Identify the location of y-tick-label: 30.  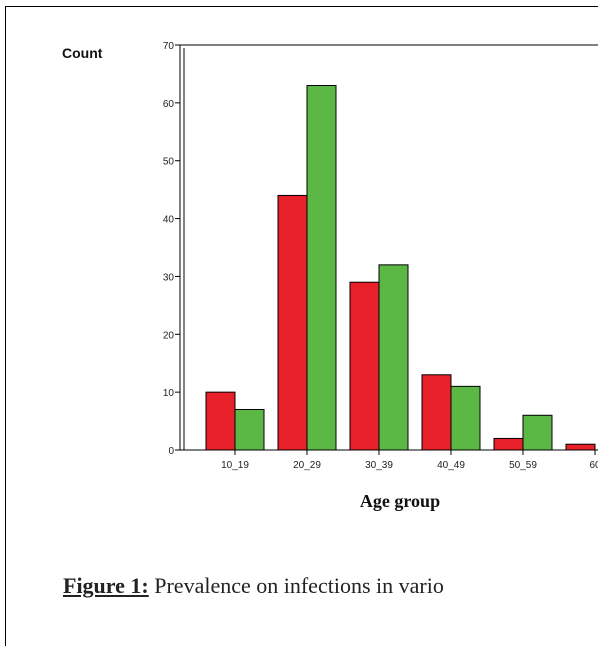
(169, 277).